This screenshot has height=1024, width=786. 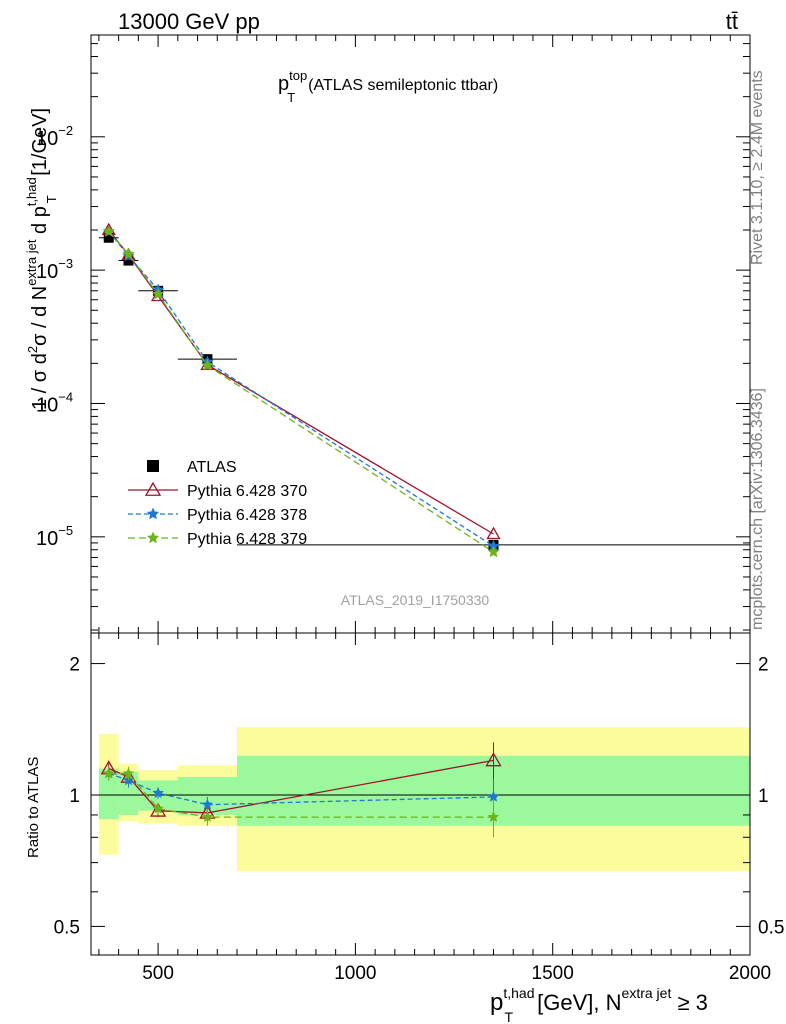 I want to click on x-tick-label: 1000, so click(x=355, y=973).